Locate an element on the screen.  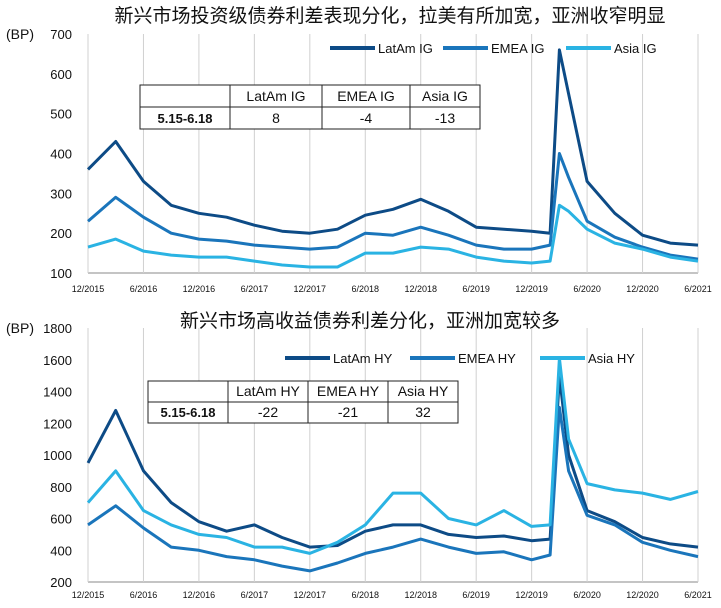
y-axis-ticks: 200 400 600 800 1000 1200 1400 1600 1800 is located at coordinates (57, 455).